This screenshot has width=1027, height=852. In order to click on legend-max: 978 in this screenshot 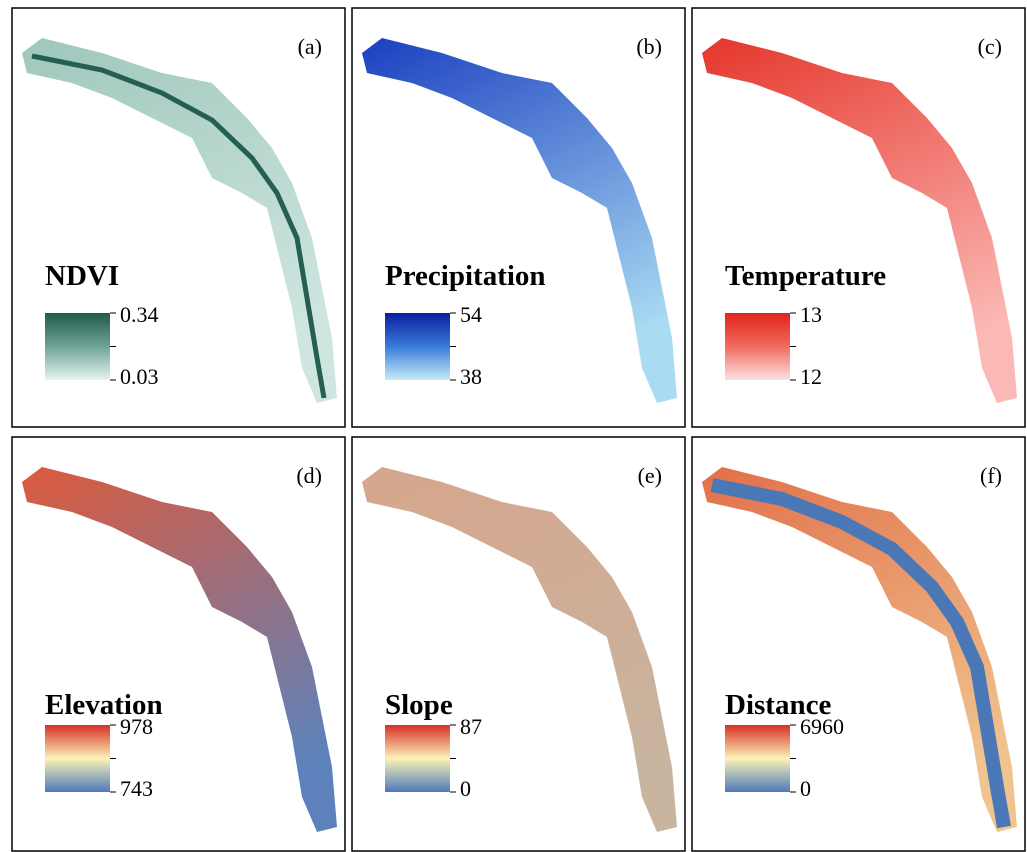, I will do `click(136, 726)`.